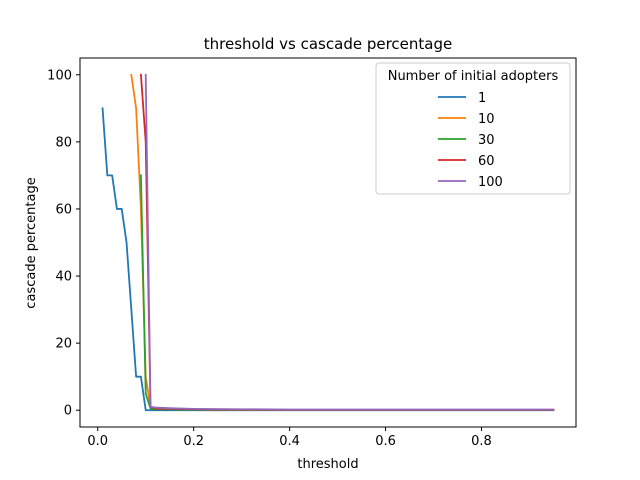 The image size is (640, 480). What do you see at coordinates (289, 441) in the screenshot?
I see `x-tick-label: 0.4` at bounding box center [289, 441].